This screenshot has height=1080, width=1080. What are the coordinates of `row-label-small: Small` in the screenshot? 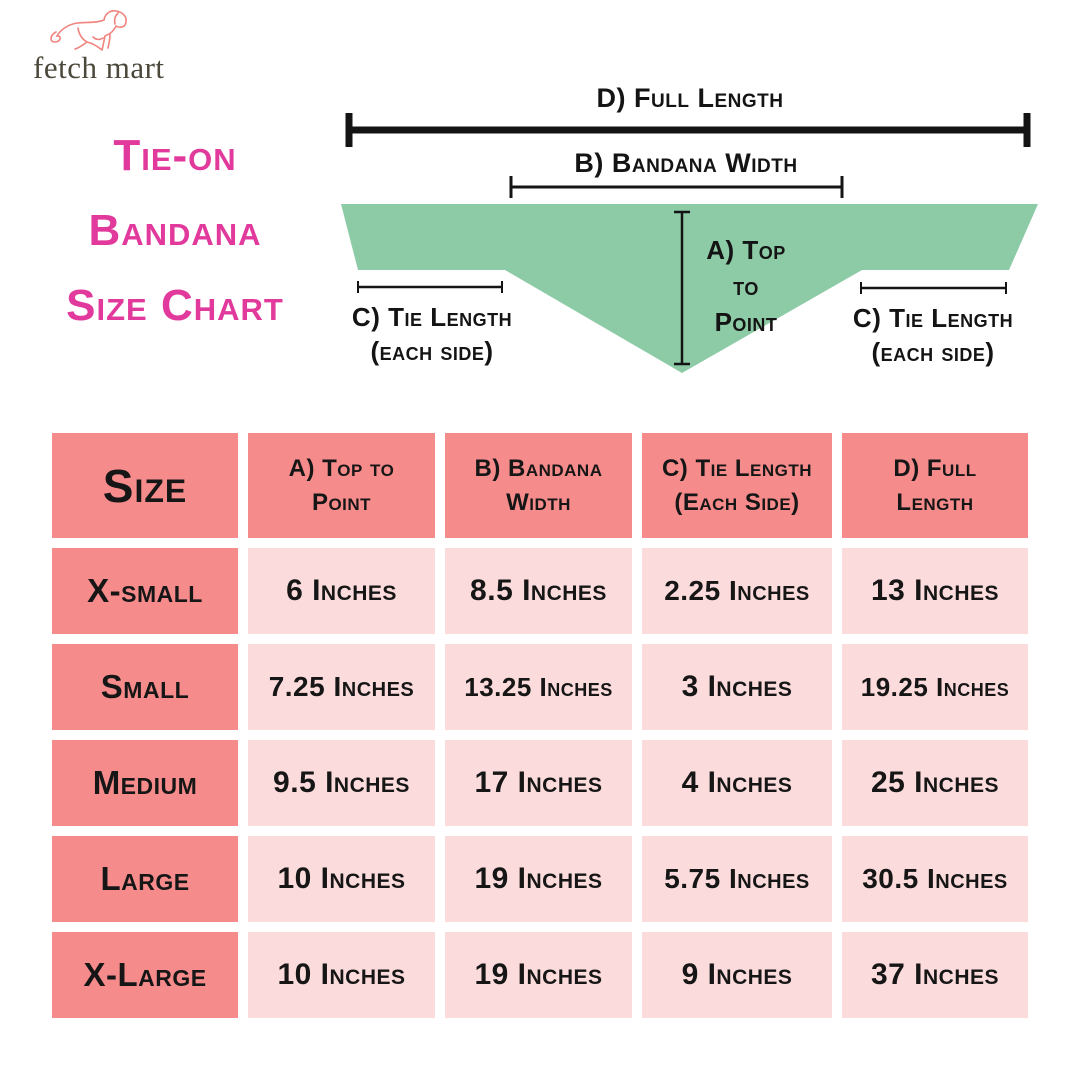 It's located at (145, 687).